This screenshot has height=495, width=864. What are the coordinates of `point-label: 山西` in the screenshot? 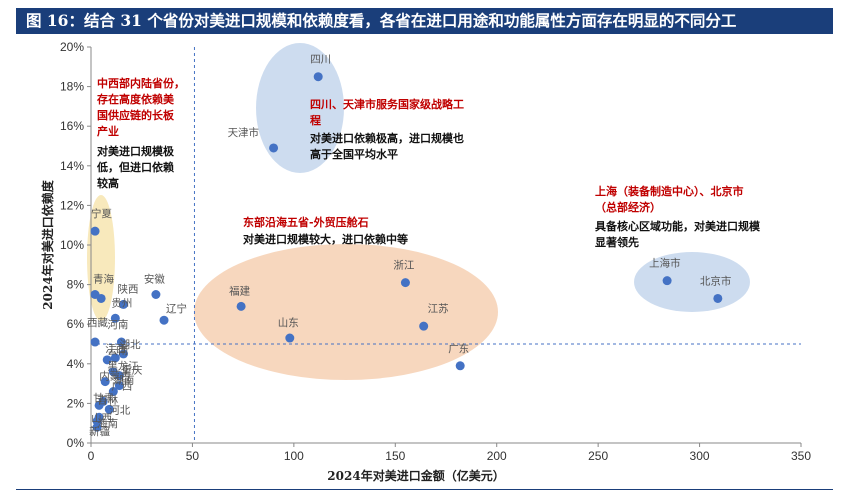 It's located at (101, 418).